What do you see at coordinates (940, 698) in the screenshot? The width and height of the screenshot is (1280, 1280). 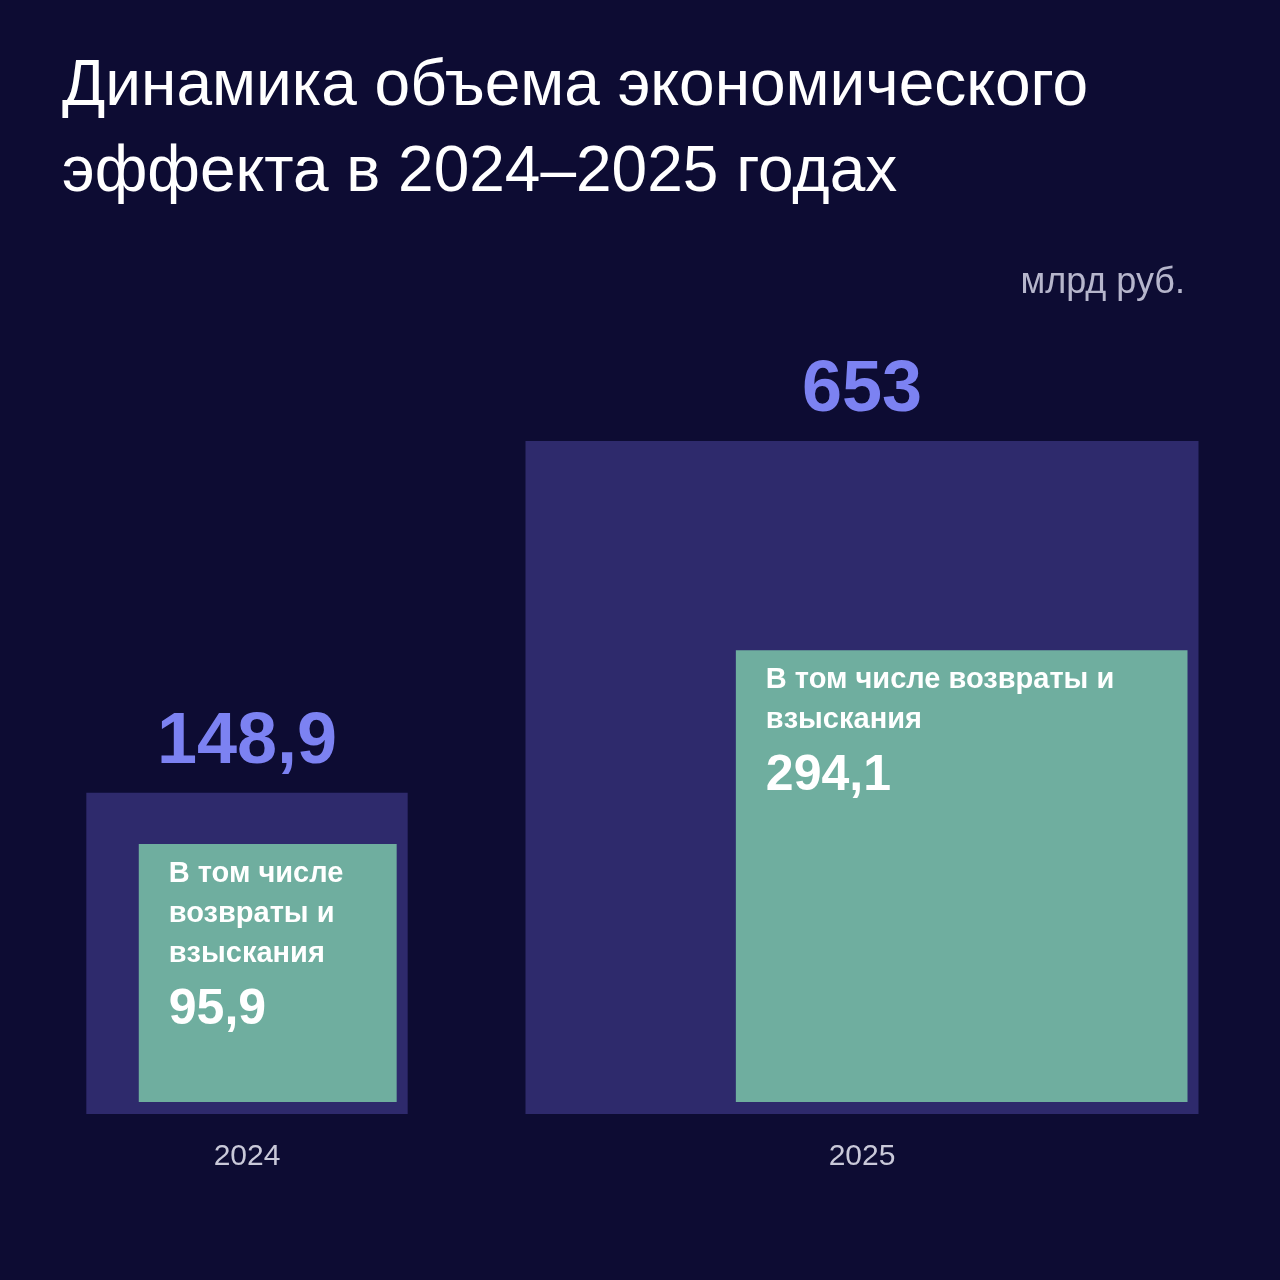 I see `text: В том числе возвраты и взыскания` at bounding box center [940, 698].